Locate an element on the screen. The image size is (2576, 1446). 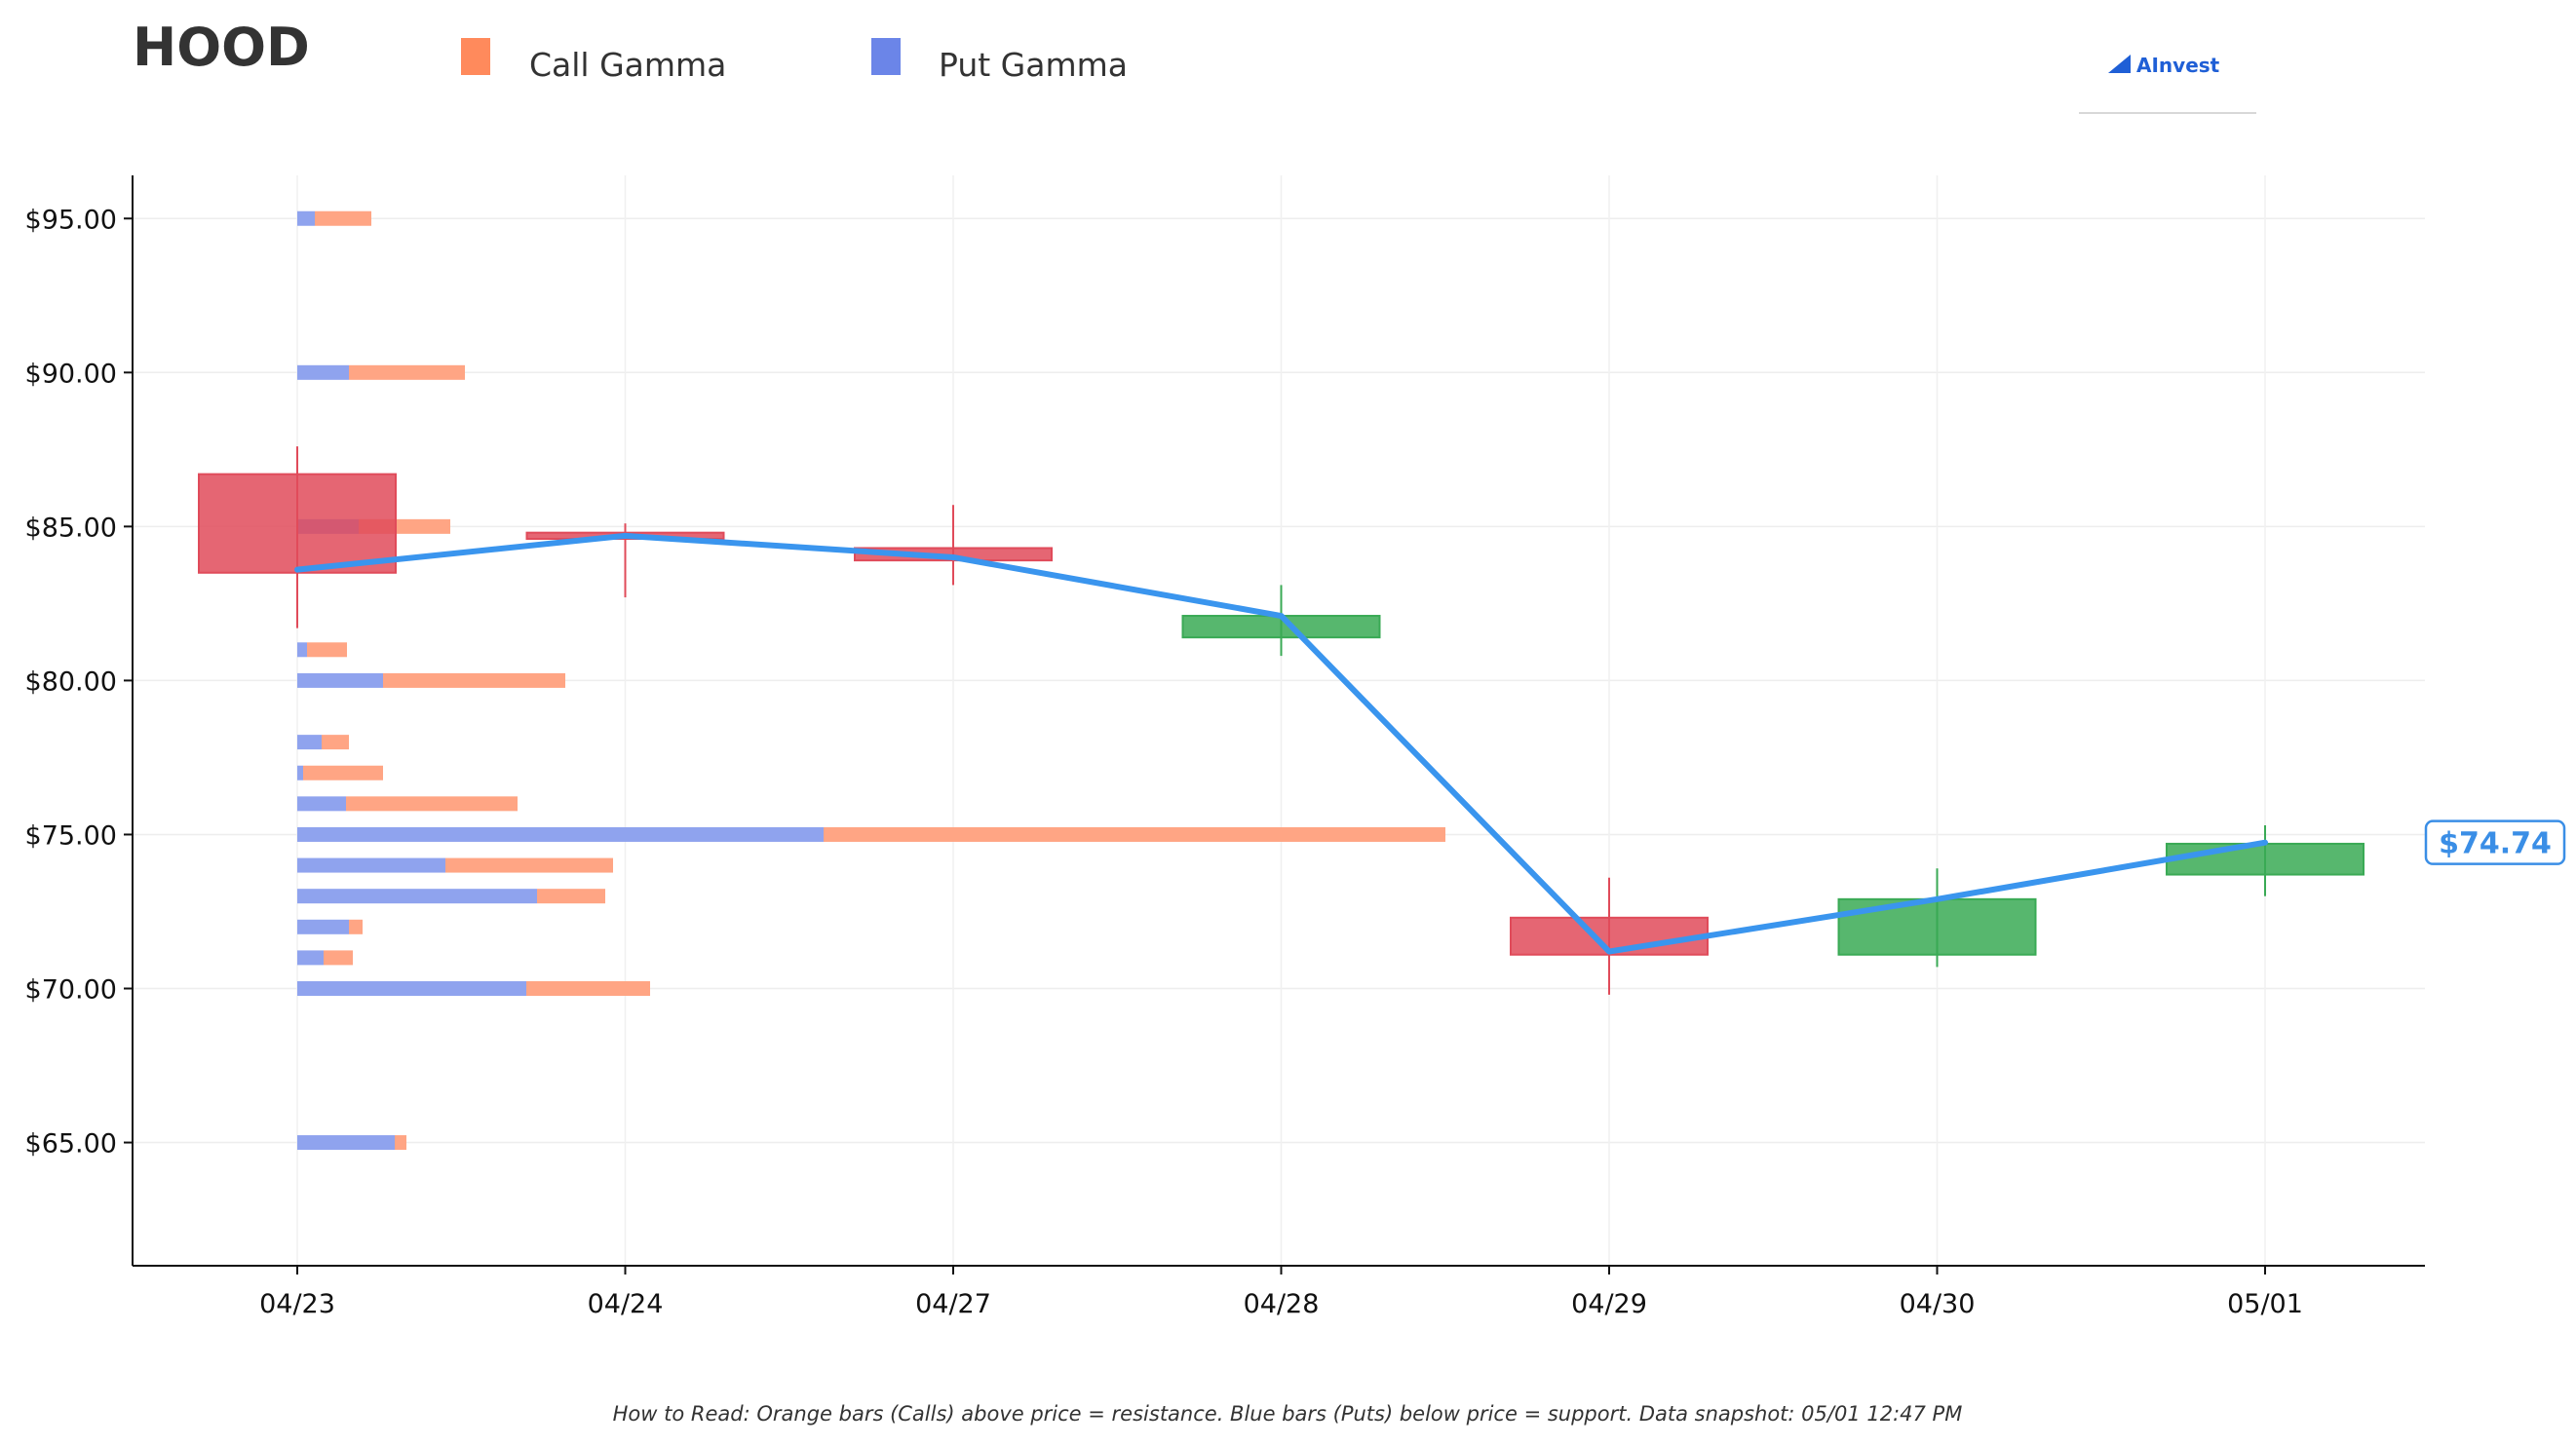
brand-logo: AInvest is located at coordinates (2167, 84).